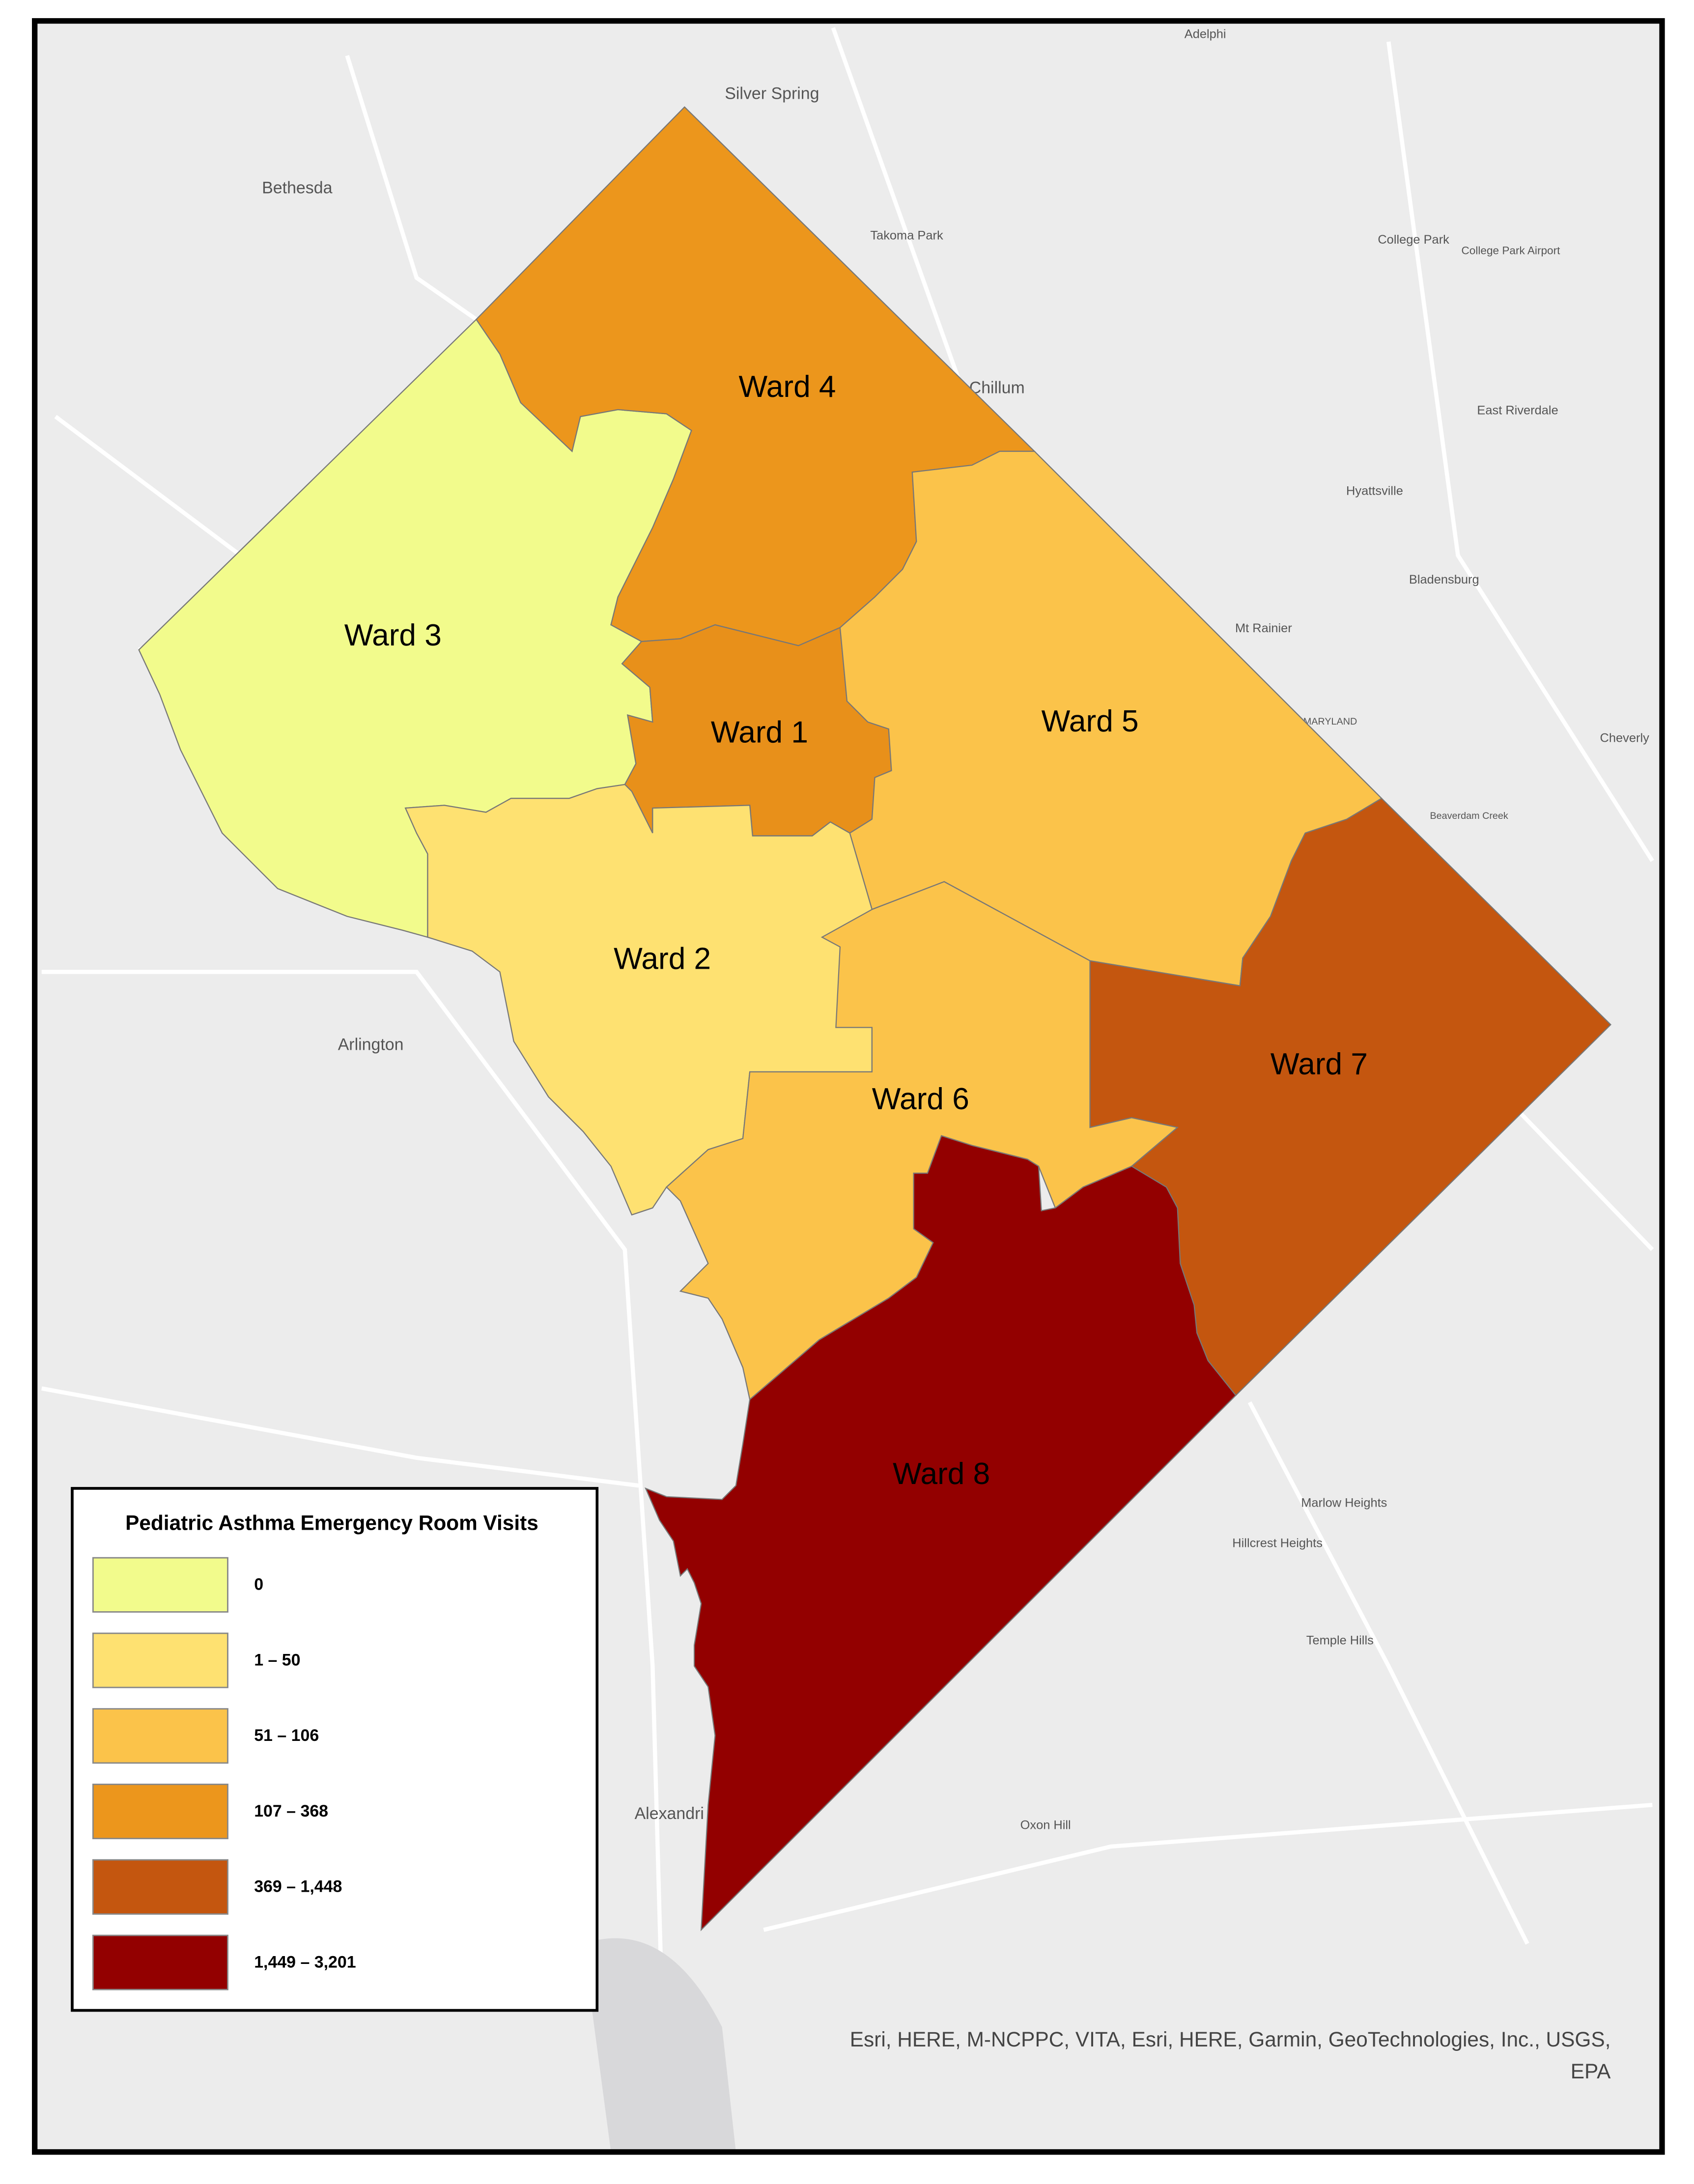 This screenshot has width=1694, height=2184. Describe the element at coordinates (258, 1584) in the screenshot. I see `legend-label: 0` at that location.